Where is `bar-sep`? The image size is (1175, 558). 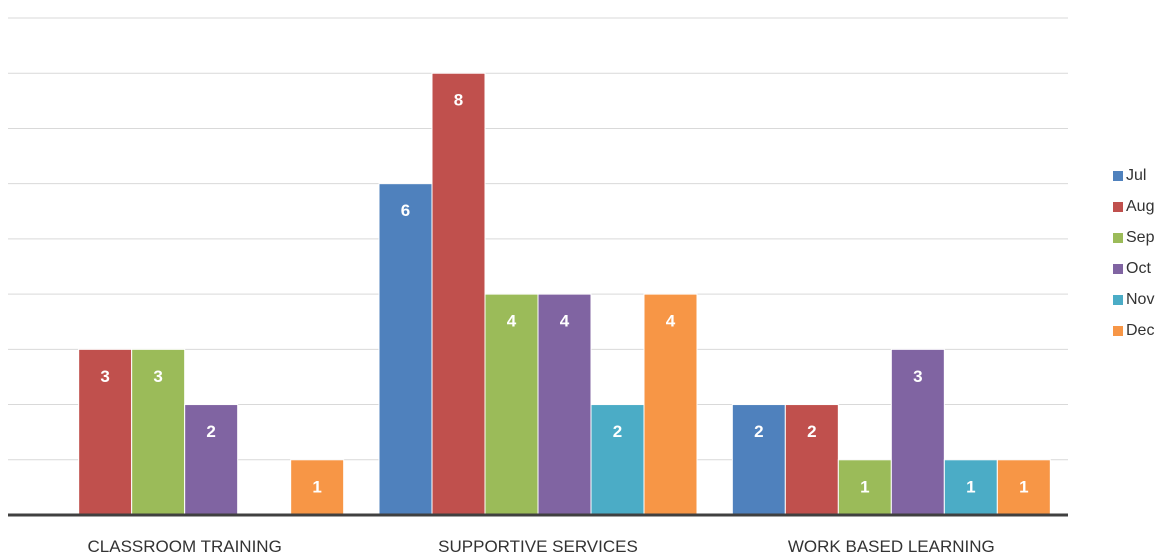 bar-sep is located at coordinates (864, 487).